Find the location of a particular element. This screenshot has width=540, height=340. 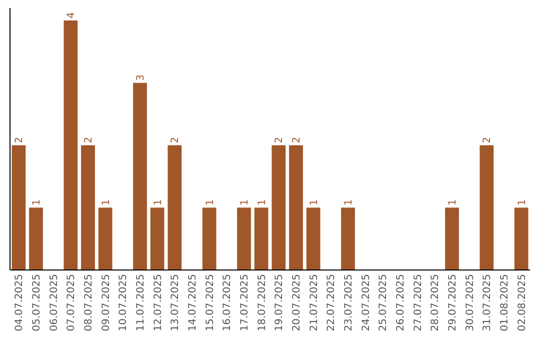

x-tick-label: 23.07.2025 is located at coordinates (349, 303).